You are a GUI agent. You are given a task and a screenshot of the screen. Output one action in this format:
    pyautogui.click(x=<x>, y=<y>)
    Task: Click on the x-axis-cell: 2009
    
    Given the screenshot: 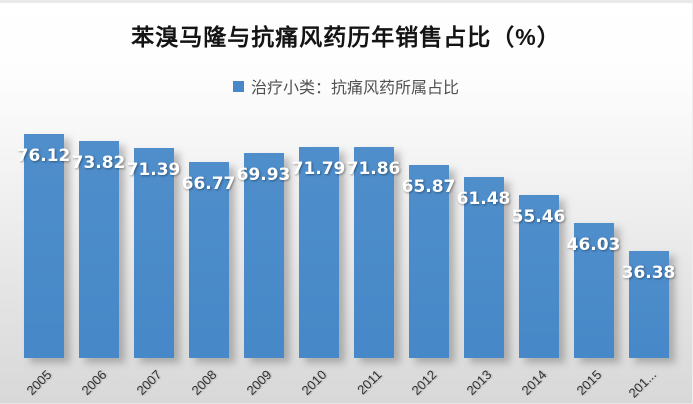 What is the action you would take?
    pyautogui.click(x=263, y=380)
    